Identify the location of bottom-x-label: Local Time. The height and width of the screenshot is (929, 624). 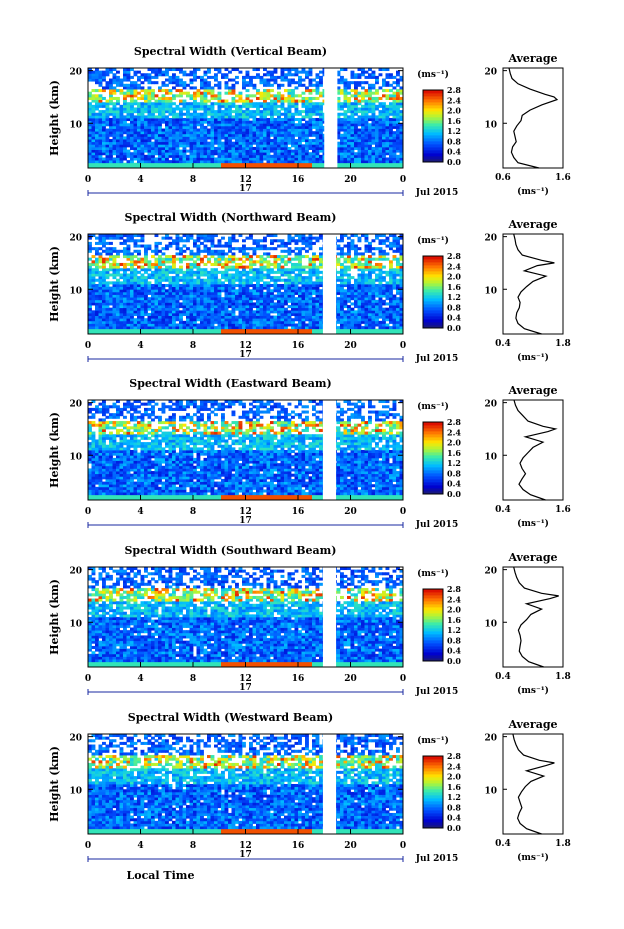
(161, 875).